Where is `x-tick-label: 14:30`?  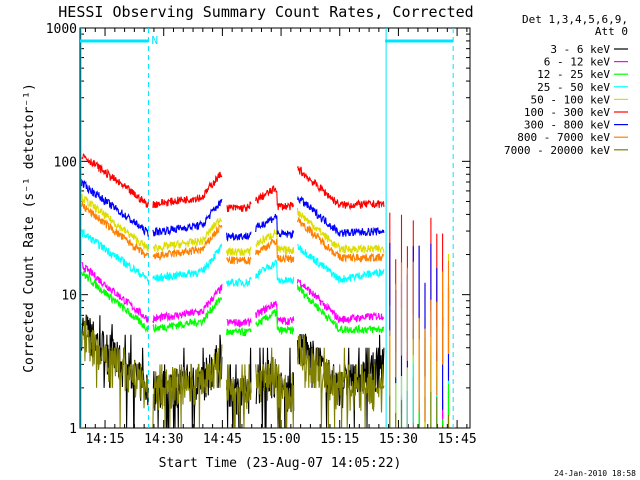
x-tick-label: 14:30 is located at coordinates (163, 439).